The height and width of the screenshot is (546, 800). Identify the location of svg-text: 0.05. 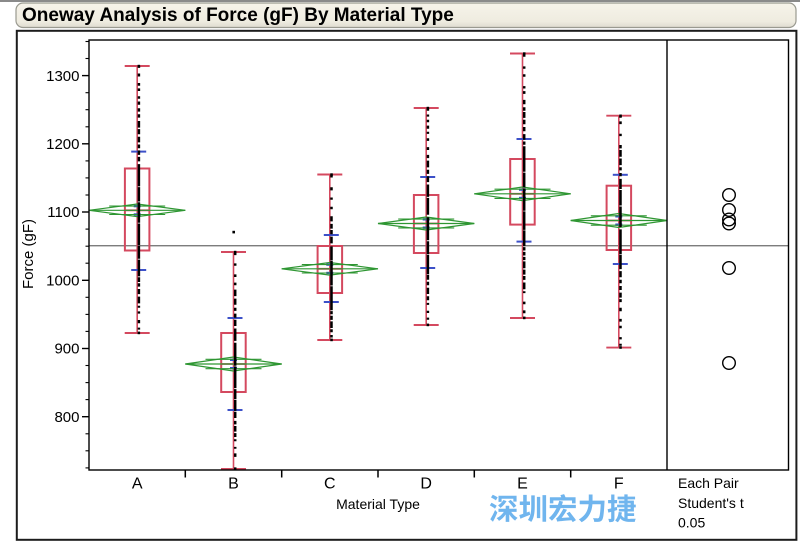
(691, 523).